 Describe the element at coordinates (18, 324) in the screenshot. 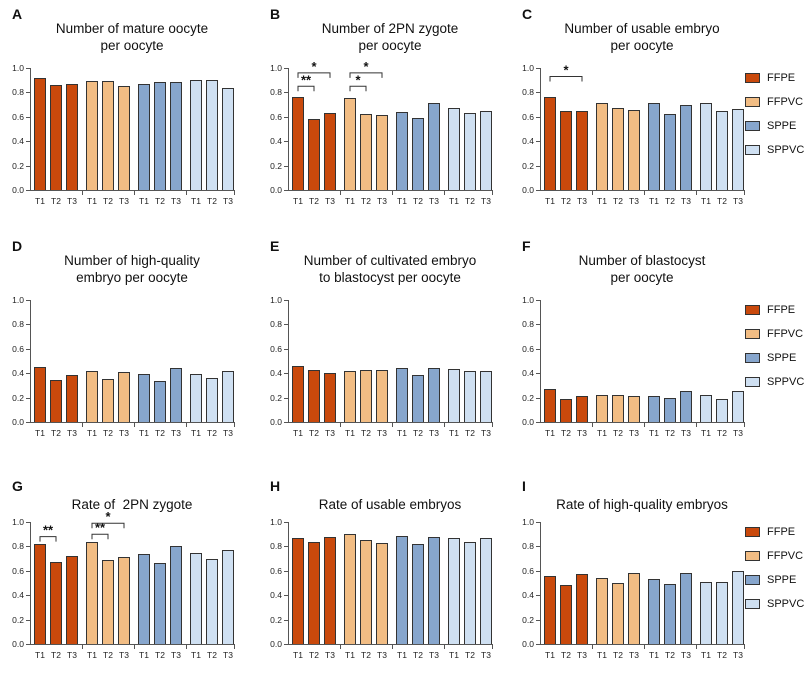

I see `y-tick-label: 0.8` at that location.